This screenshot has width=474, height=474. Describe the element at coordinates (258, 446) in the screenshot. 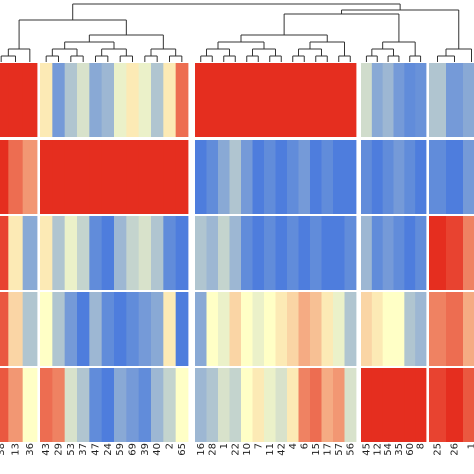

I see `column-label: 7` at that location.